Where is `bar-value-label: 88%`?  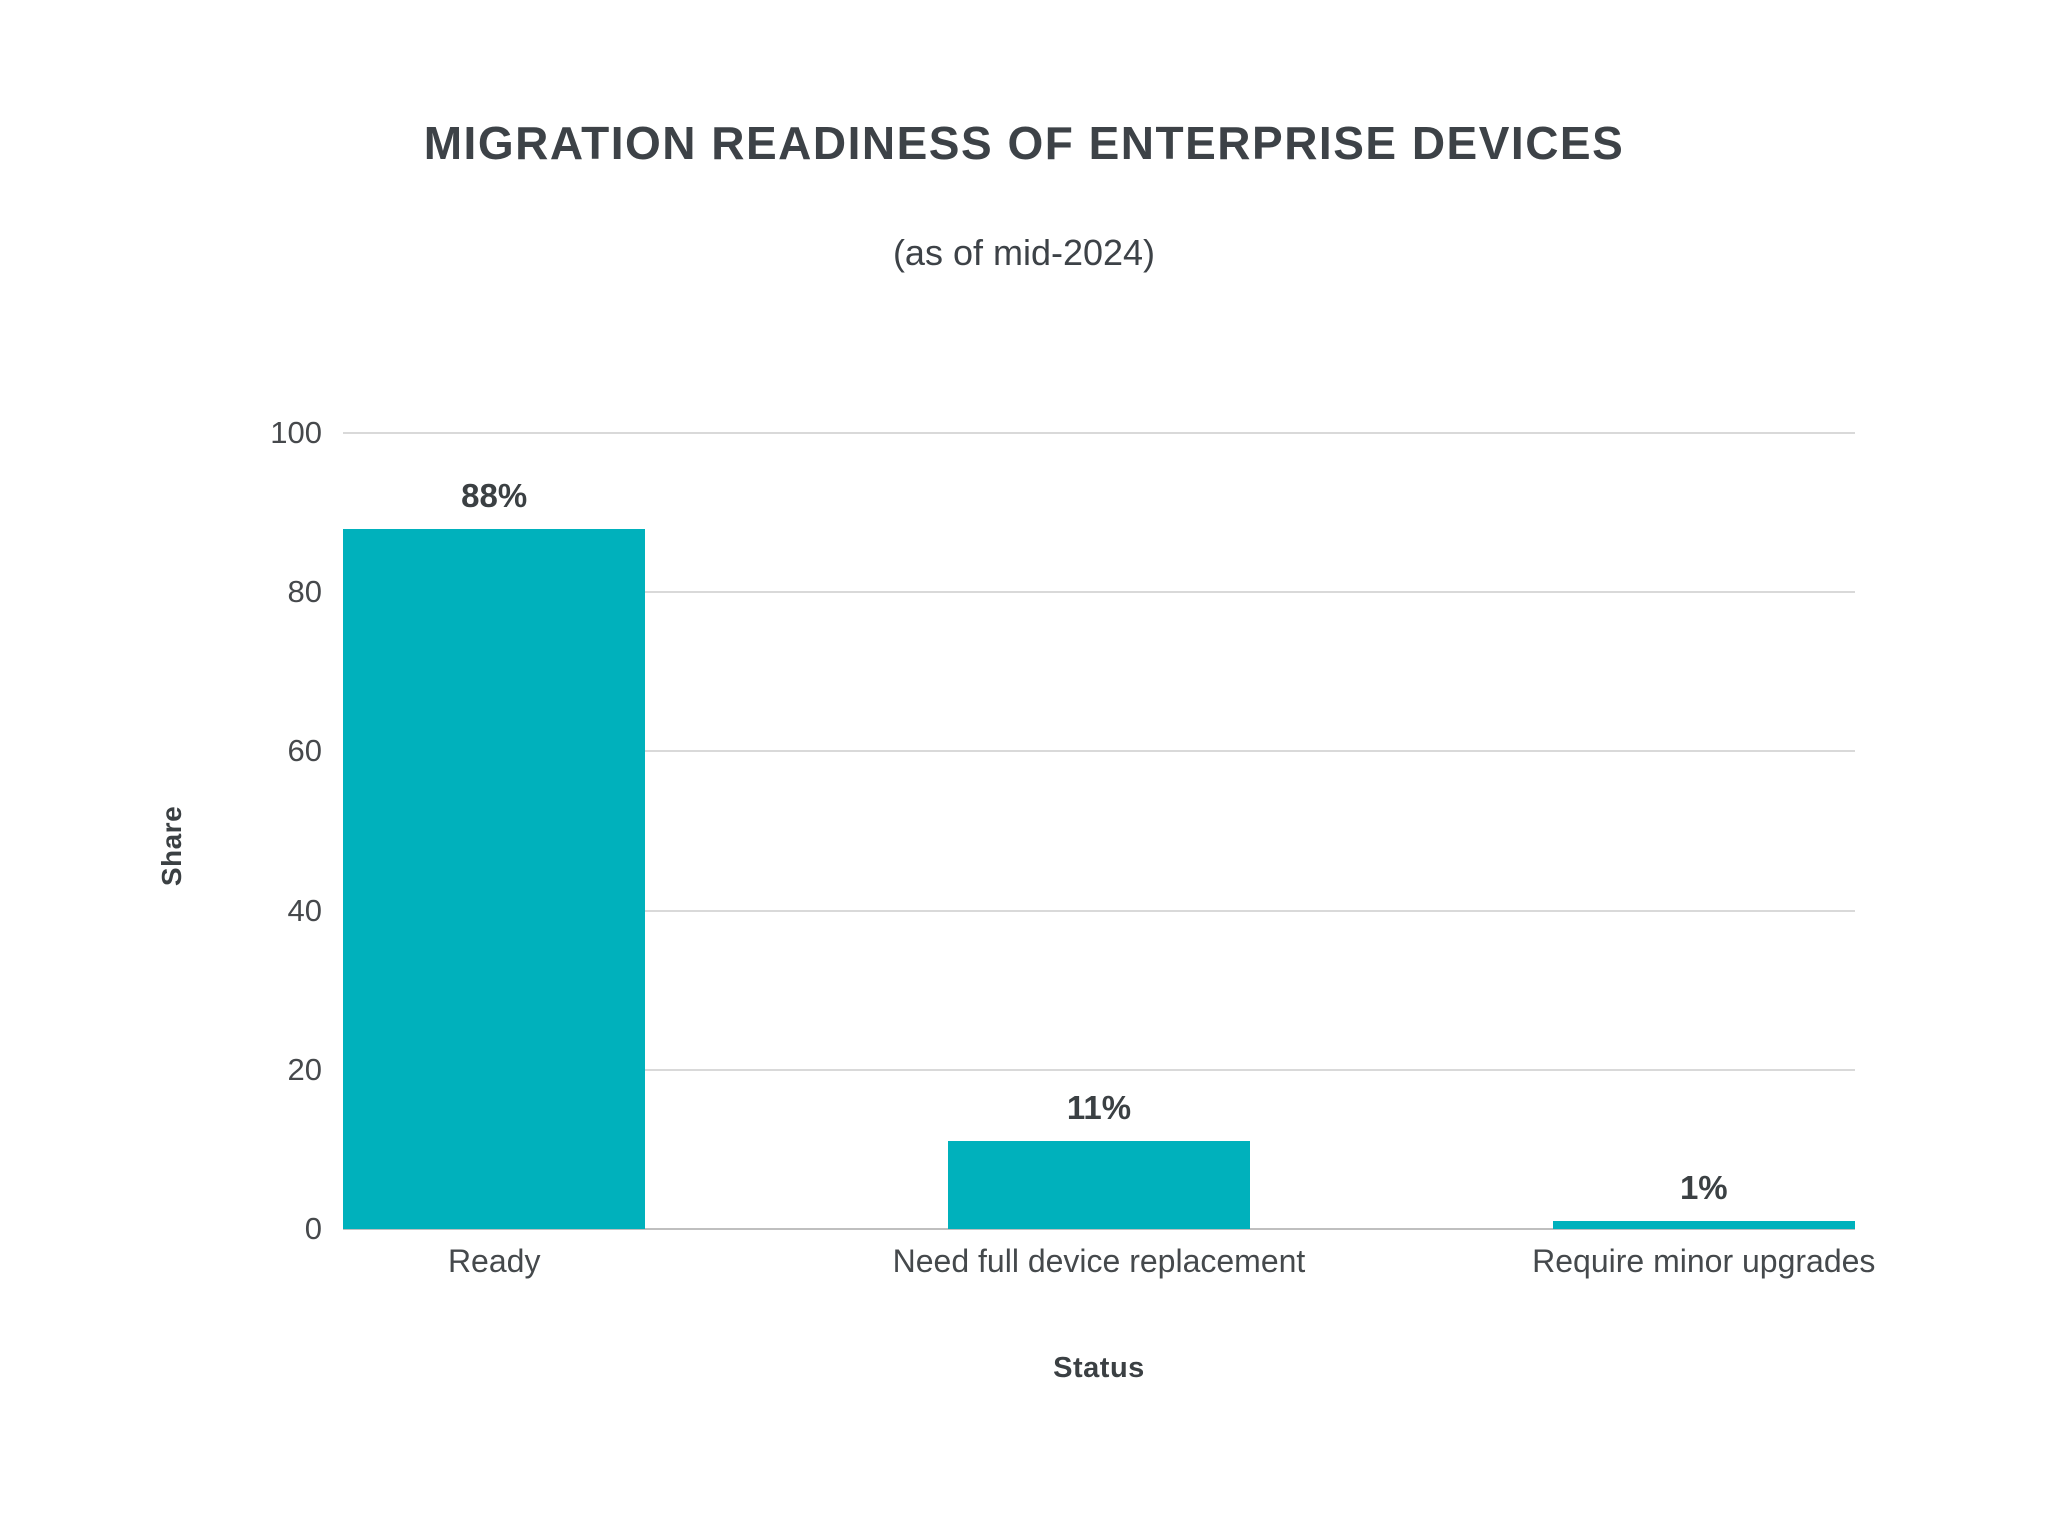
bar-value-label: 88% is located at coordinates (494, 495).